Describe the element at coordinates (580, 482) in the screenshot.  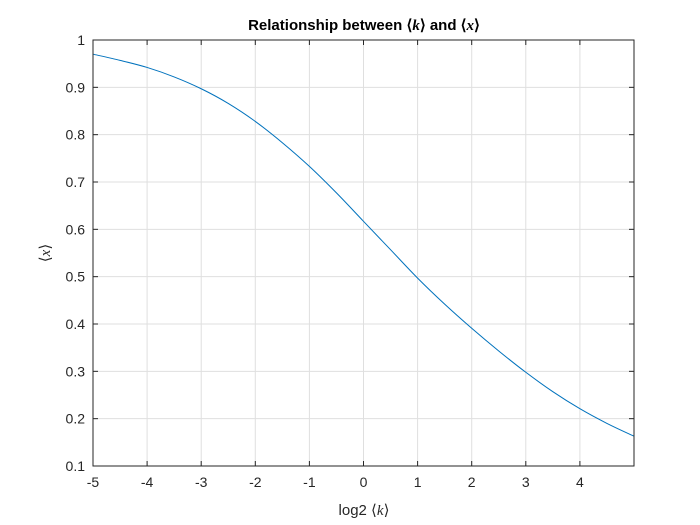
I see `x-tick-label: 4` at that location.